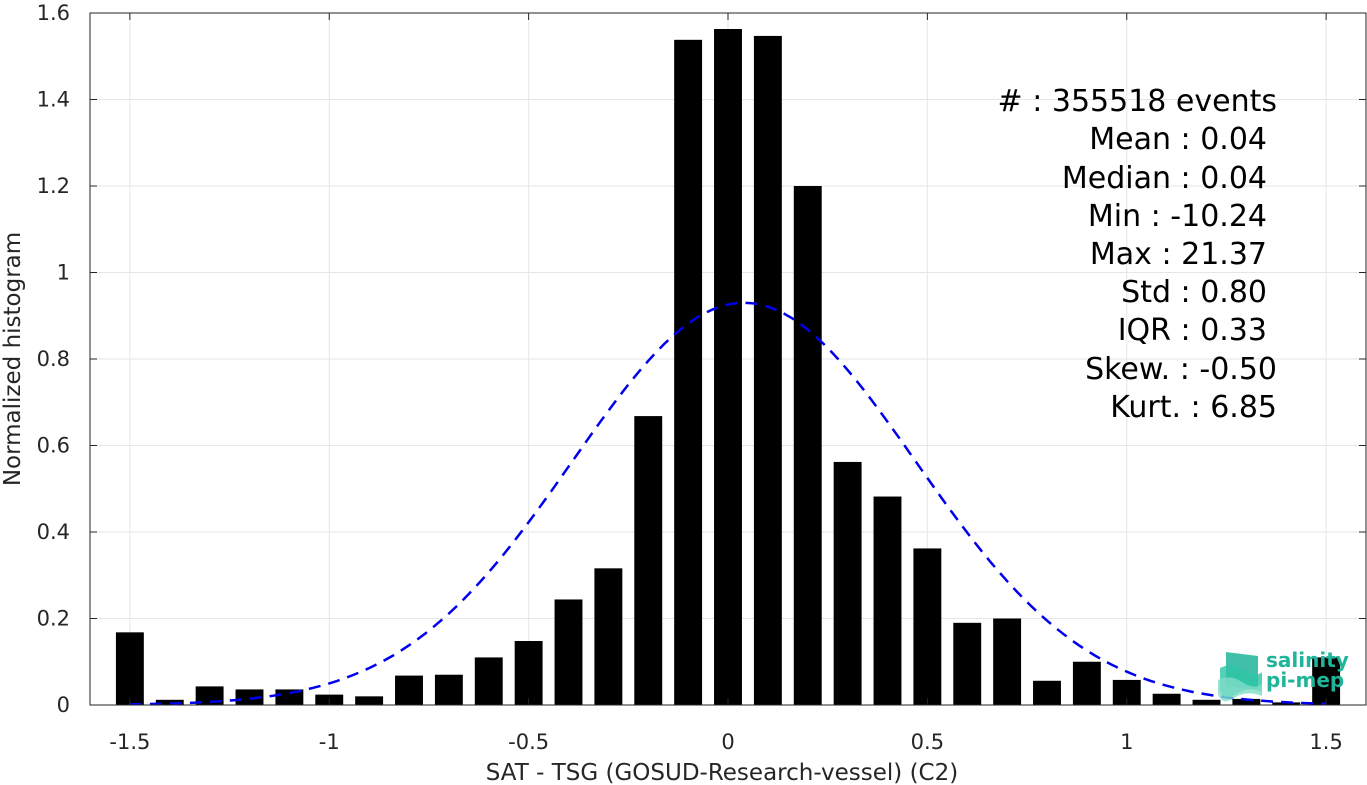 This screenshot has height=785, width=1367. Describe the element at coordinates (53, 13) in the screenshot. I see `y-tick-label-8: 1.6` at that location.